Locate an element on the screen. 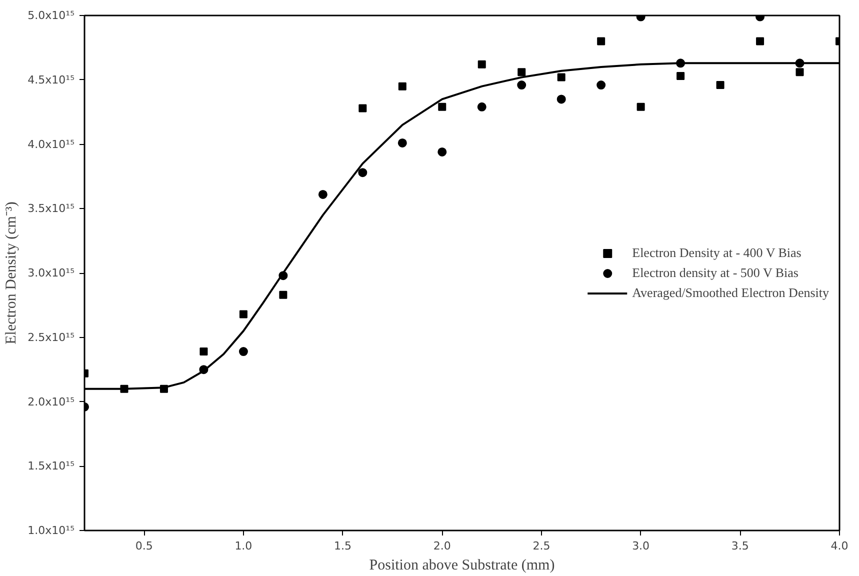 The width and height of the screenshot is (859, 576). legend-label: Electron Density at - 400 V Bias is located at coordinates (717, 252).